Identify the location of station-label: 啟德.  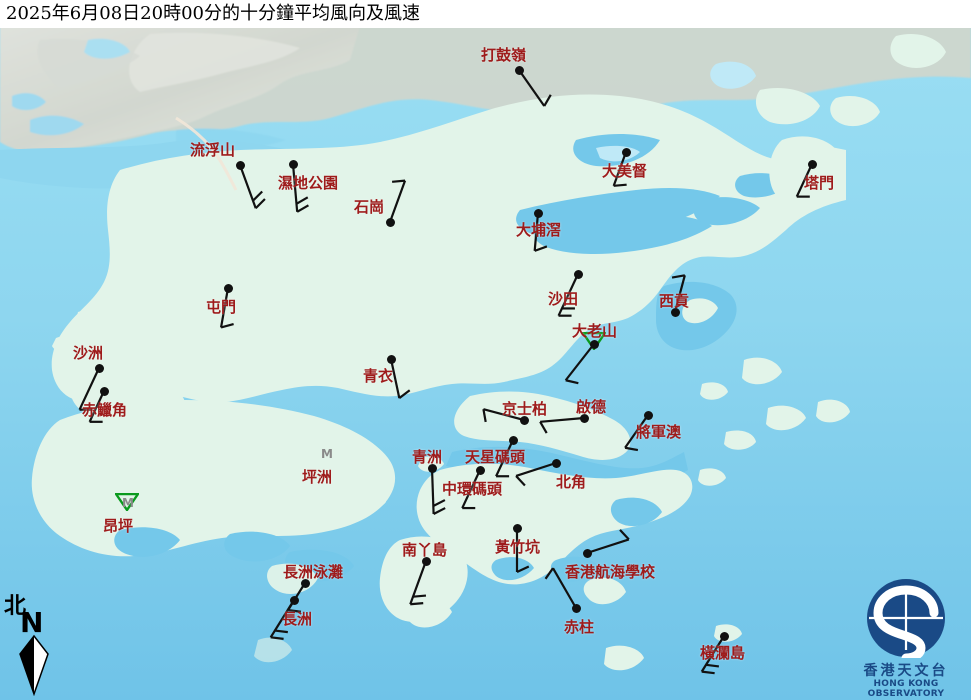
(591, 407).